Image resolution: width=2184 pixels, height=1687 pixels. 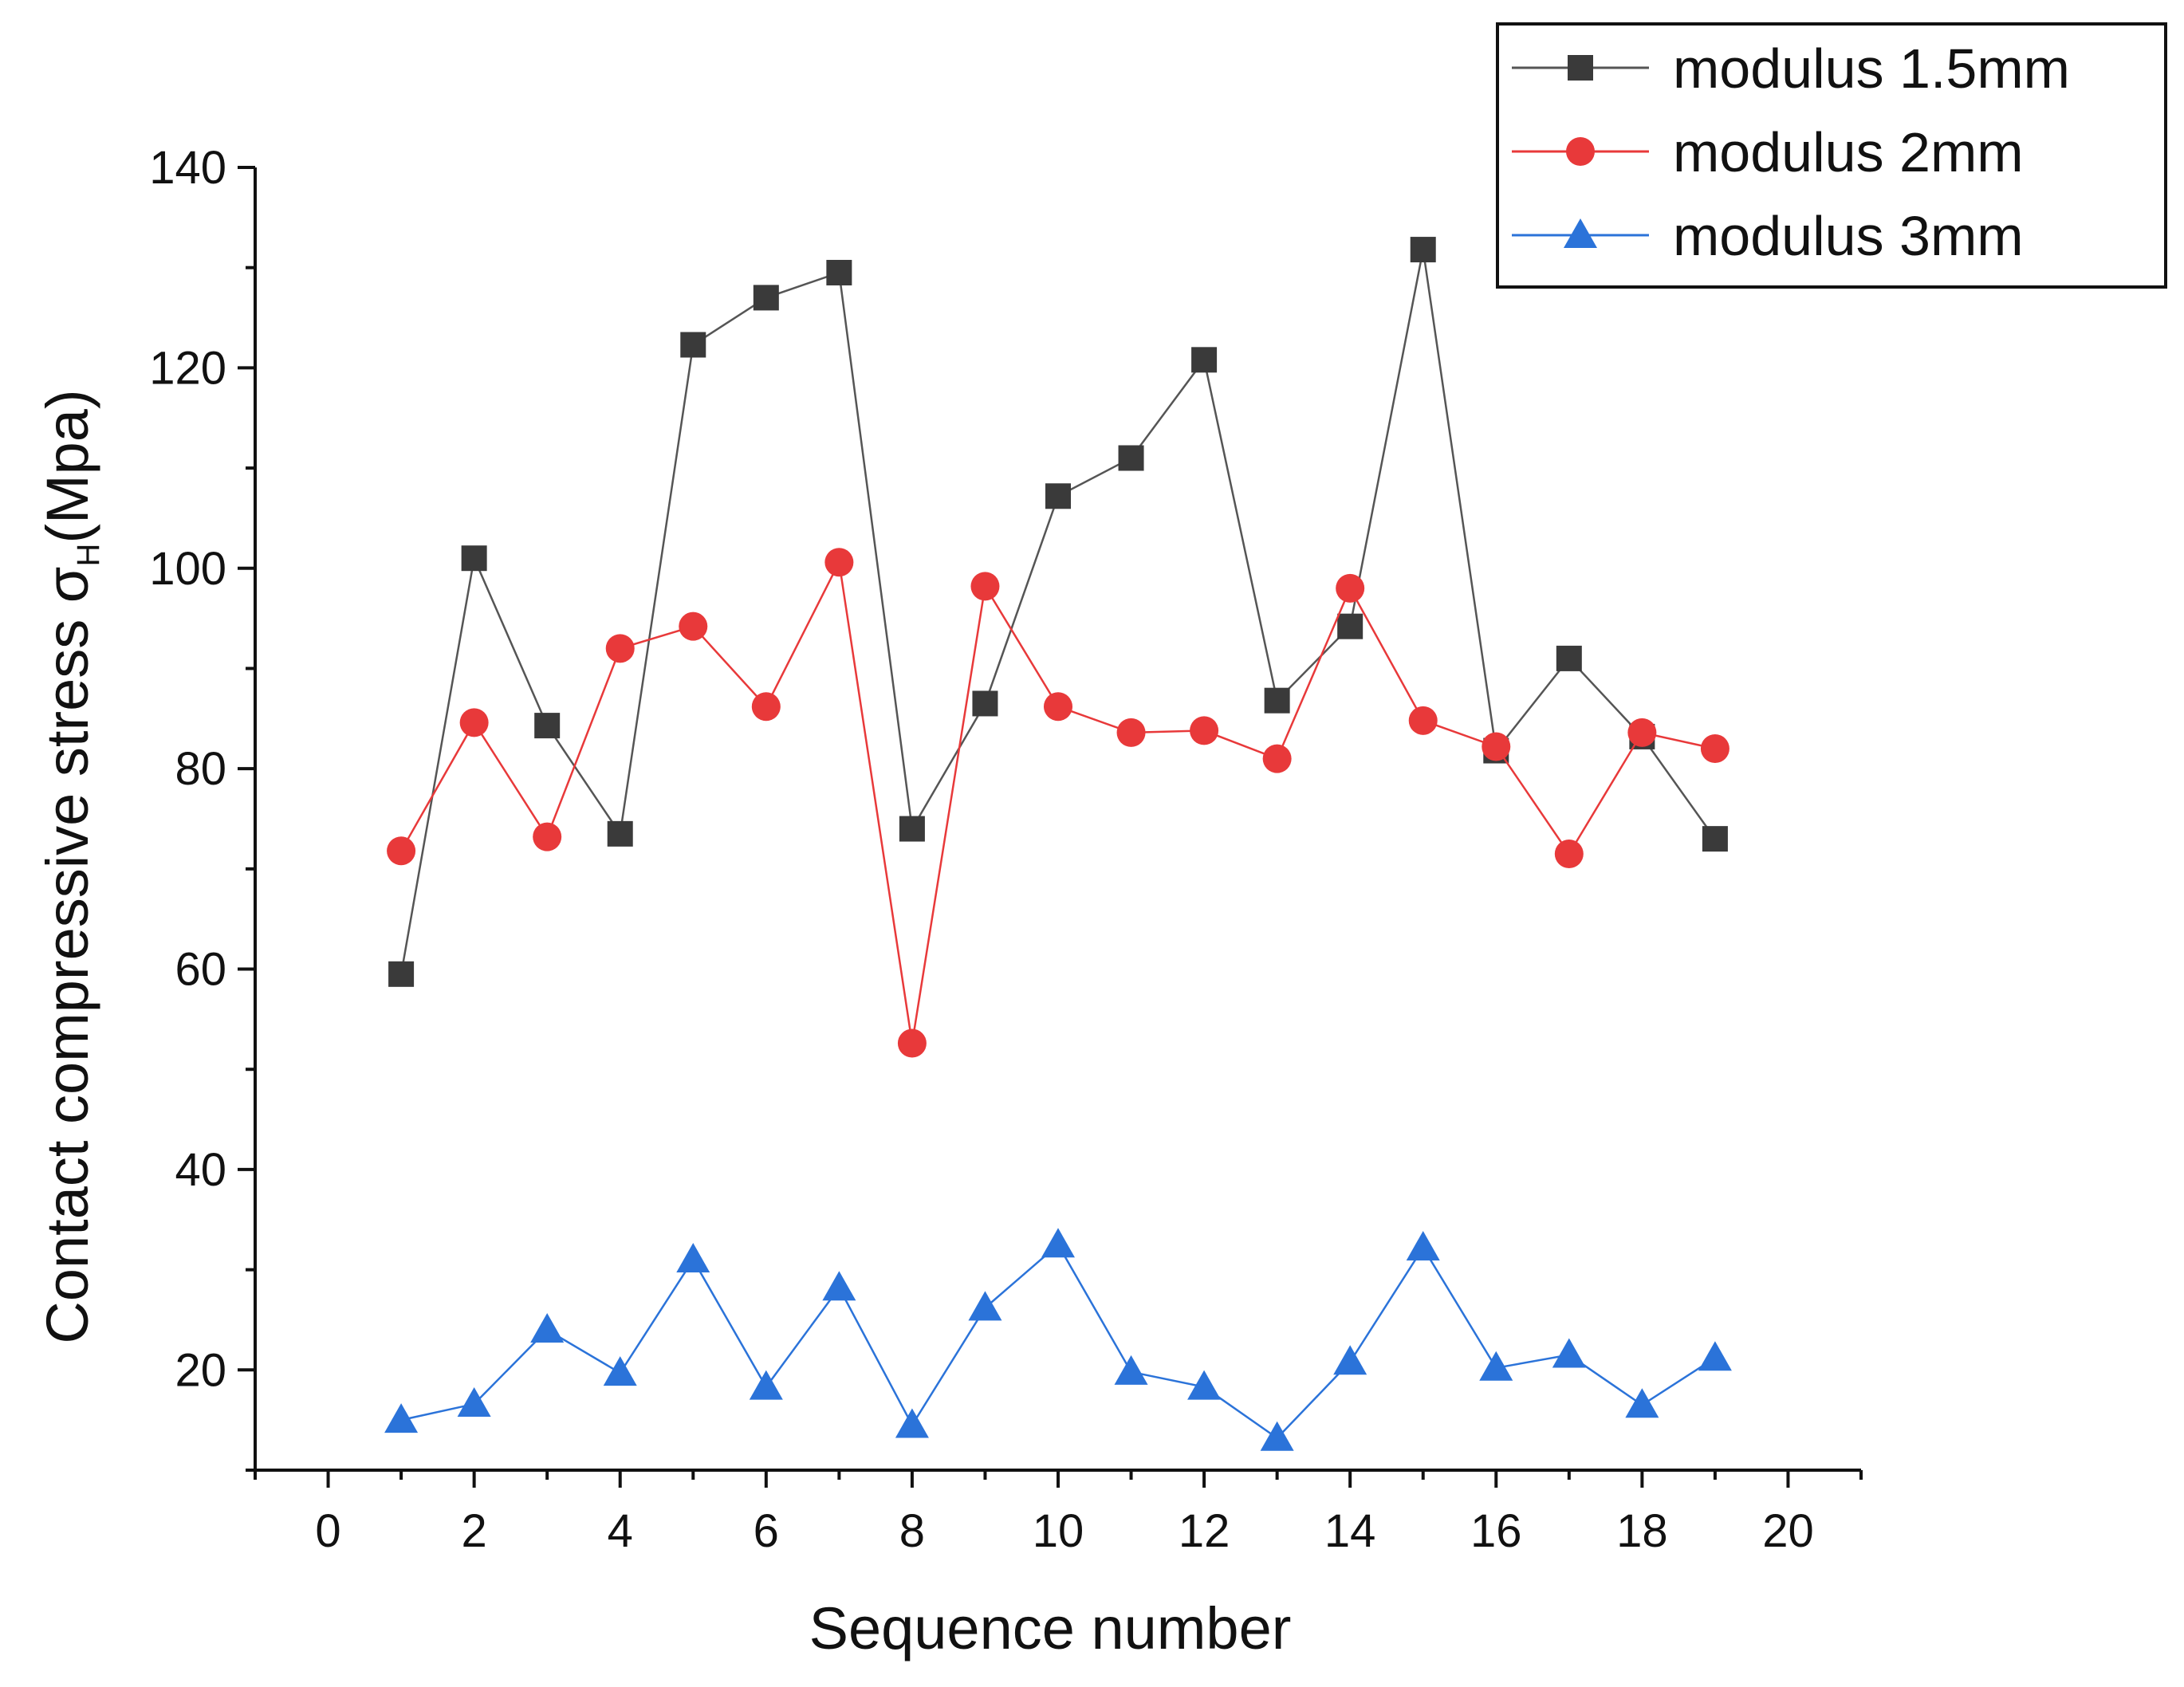 I want to click on y-tick-label: 100, so click(x=187, y=569).